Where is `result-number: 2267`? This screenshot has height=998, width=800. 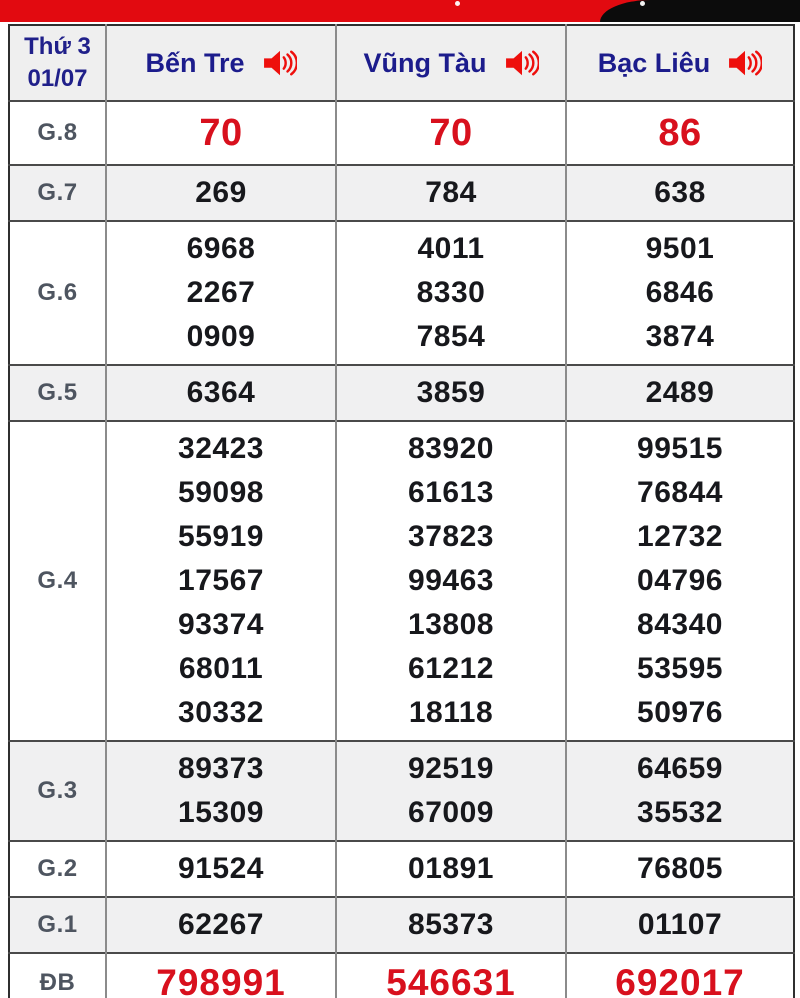 result-number: 2267 is located at coordinates (221, 292).